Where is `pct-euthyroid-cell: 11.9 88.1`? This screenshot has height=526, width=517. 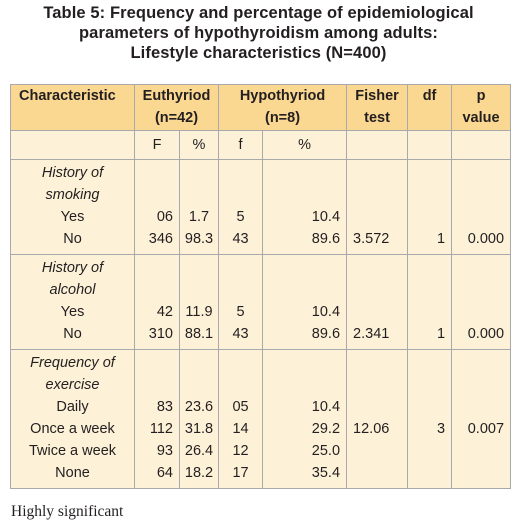 pct-euthyroid-cell: 11.9 88.1 is located at coordinates (199, 302).